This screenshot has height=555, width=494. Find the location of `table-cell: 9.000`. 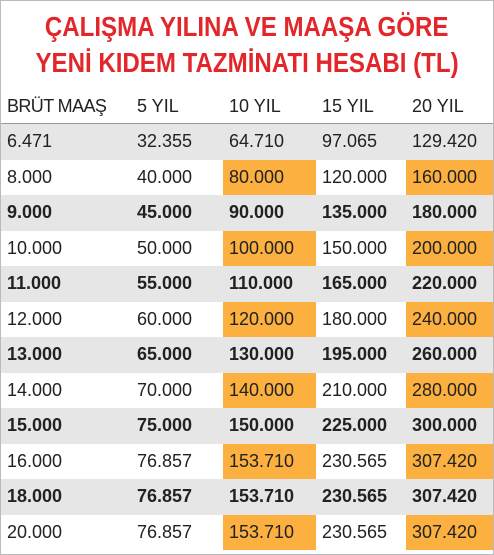

table-cell: 9.000 is located at coordinates (66, 213).